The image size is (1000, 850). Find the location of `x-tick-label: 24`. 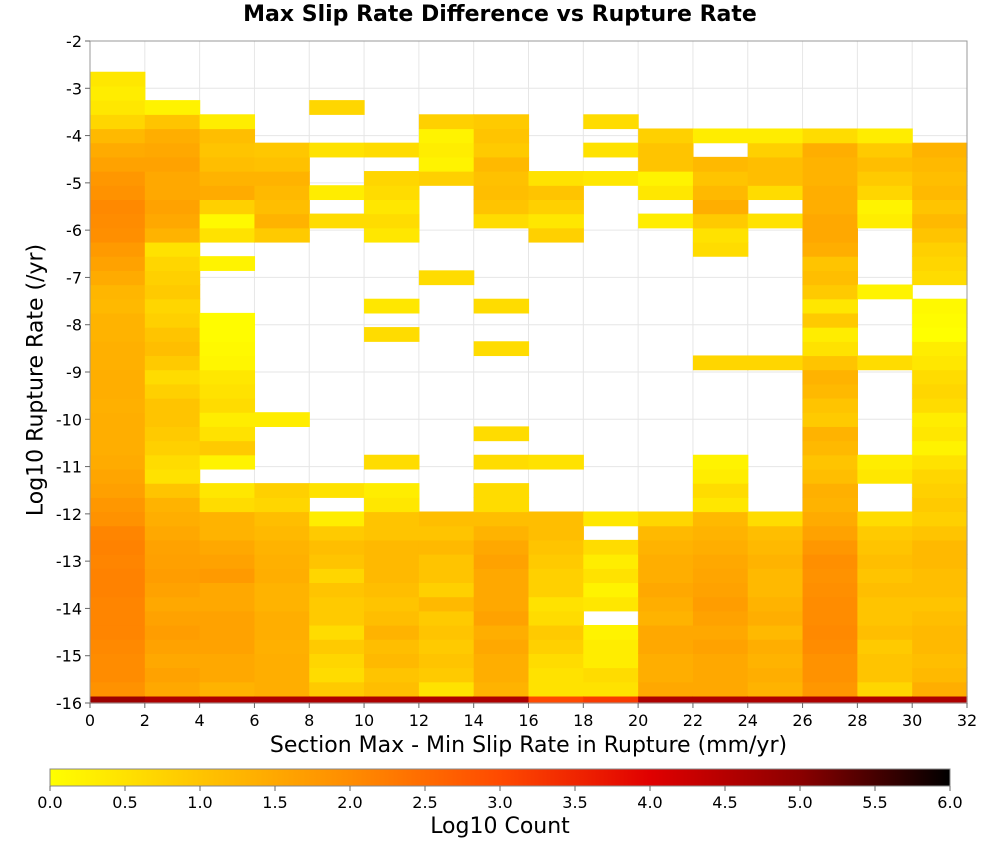

x-tick-label: 24 is located at coordinates (748, 720).